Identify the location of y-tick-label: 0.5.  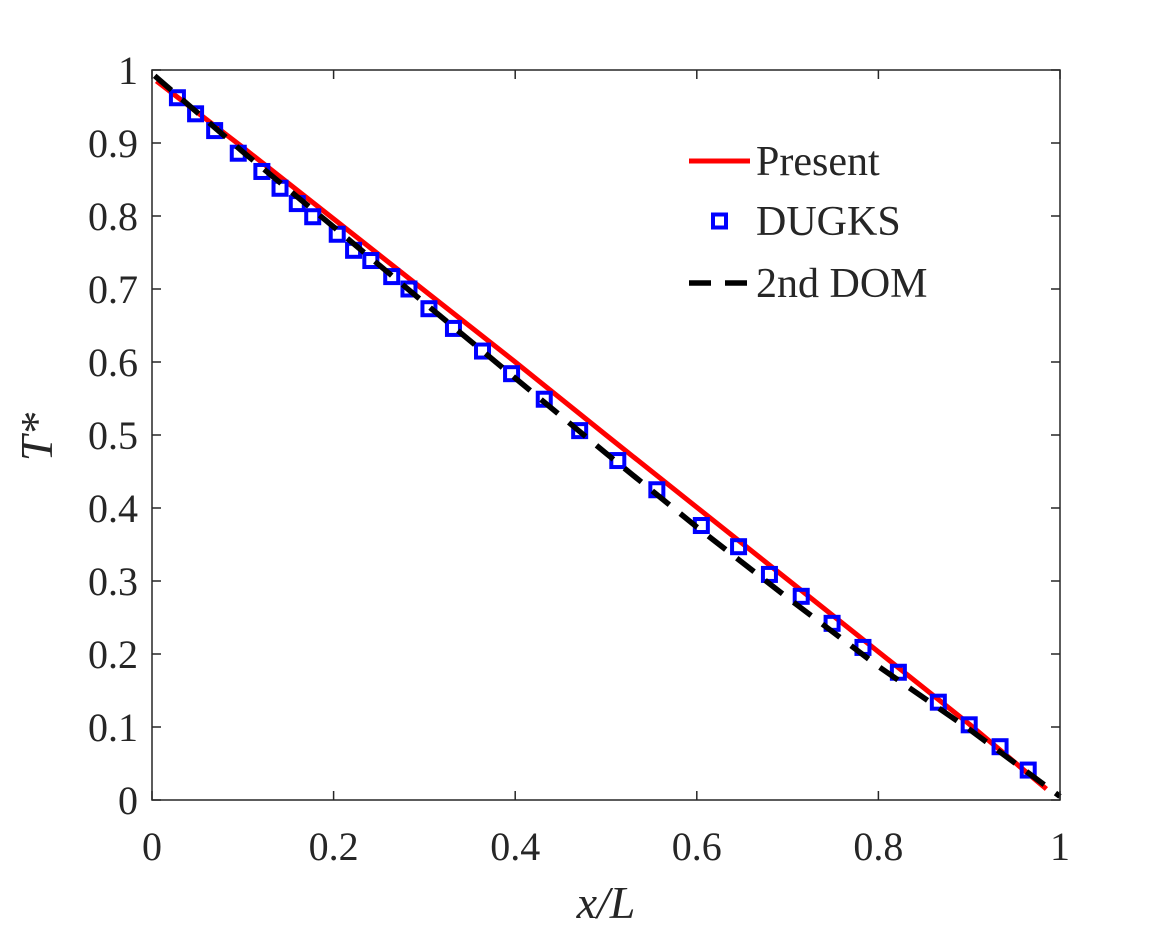
(113, 435).